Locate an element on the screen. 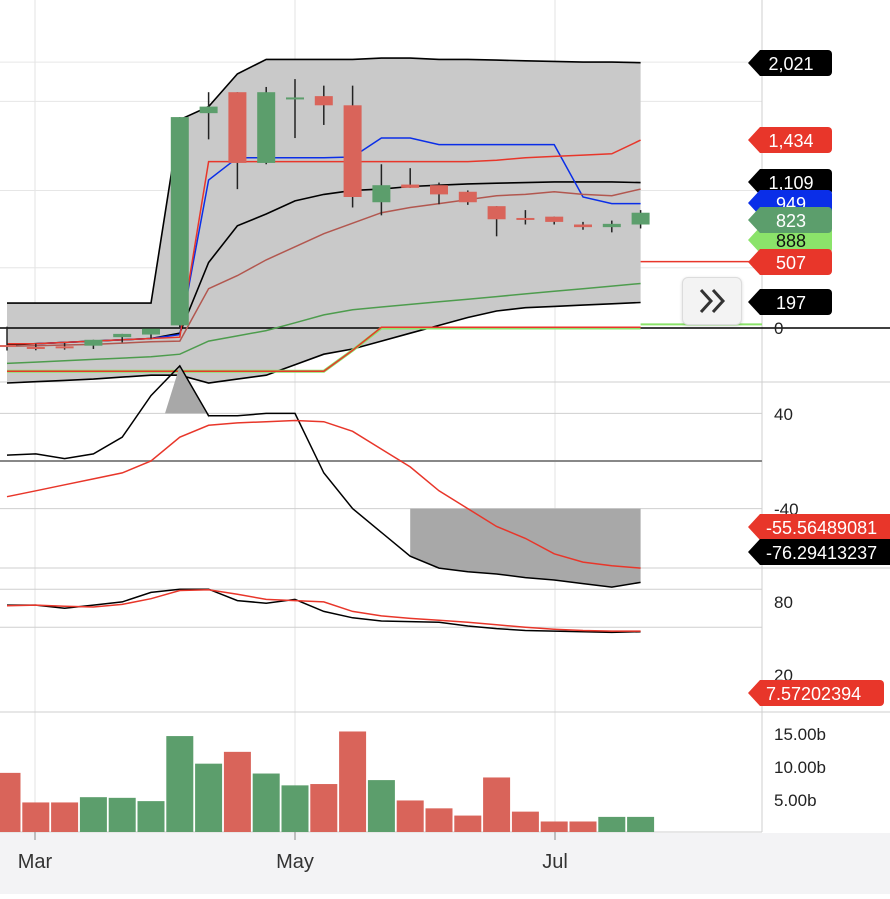 The width and height of the screenshot is (890, 899). stoch-line-k is located at coordinates (324, 611).